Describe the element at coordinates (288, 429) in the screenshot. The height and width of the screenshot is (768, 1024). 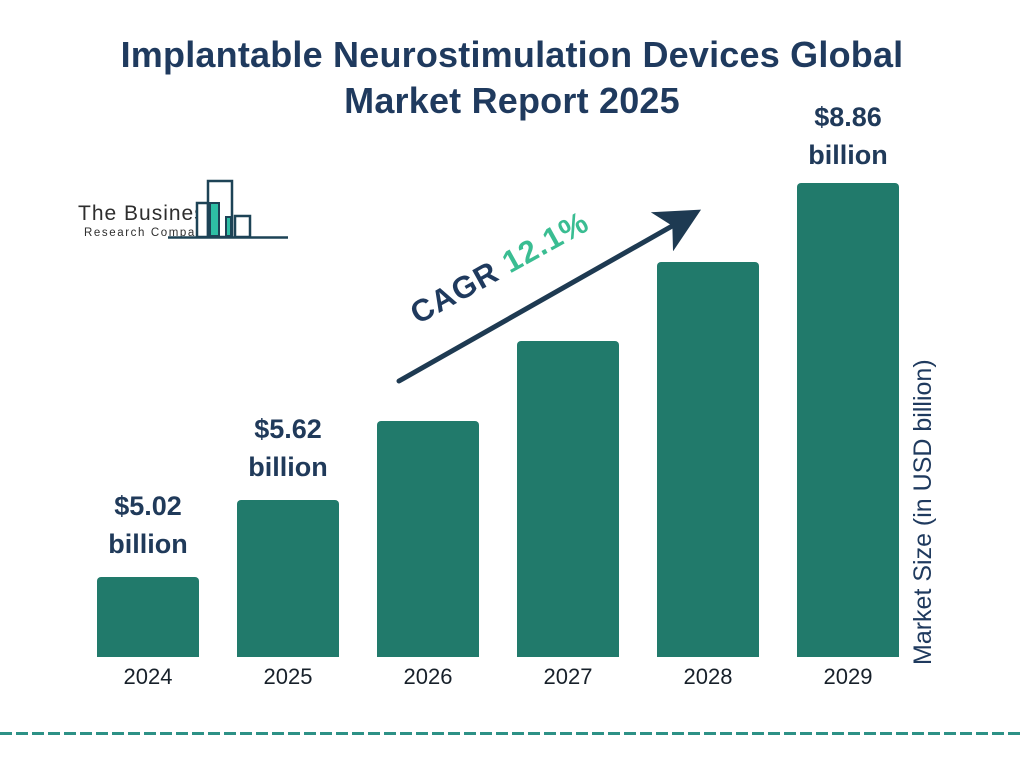
I see `value-amount-2025: $5.62` at that location.